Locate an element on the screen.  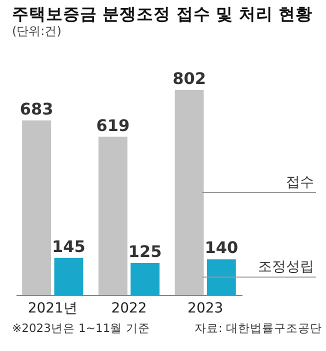
chart-title: 주택보증금 분쟁조정 접수 및 처리 현황 is located at coordinates (162, 14).